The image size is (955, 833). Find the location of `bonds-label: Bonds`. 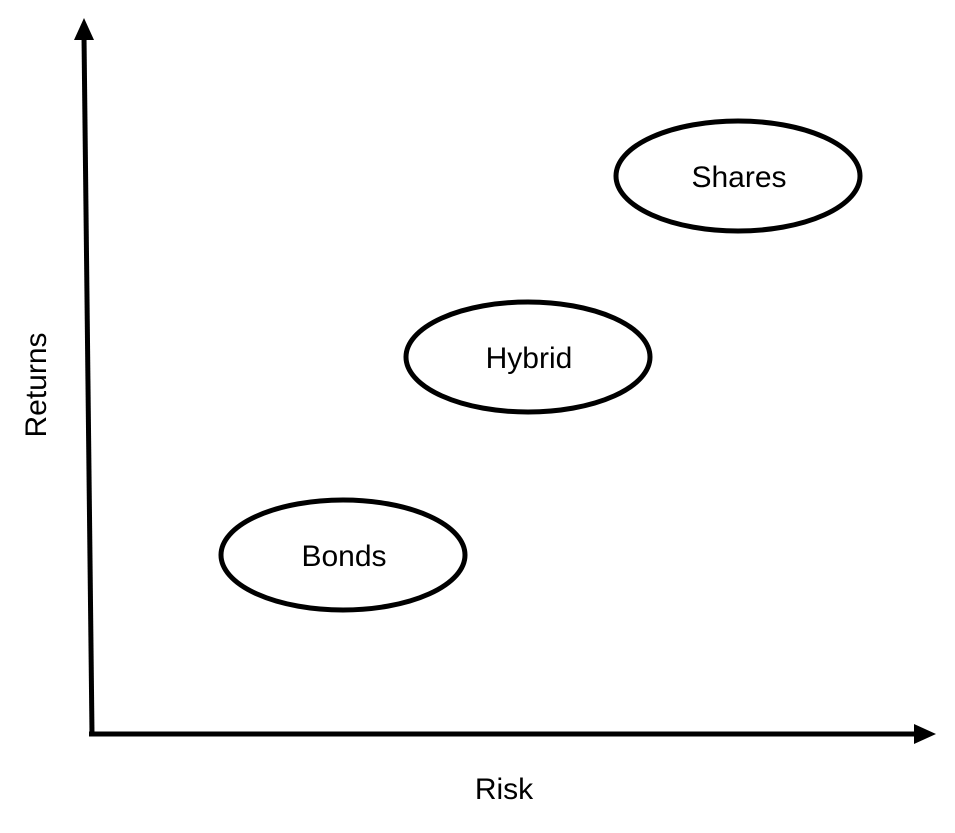

bonds-label: Bonds is located at coordinates (343, 556).